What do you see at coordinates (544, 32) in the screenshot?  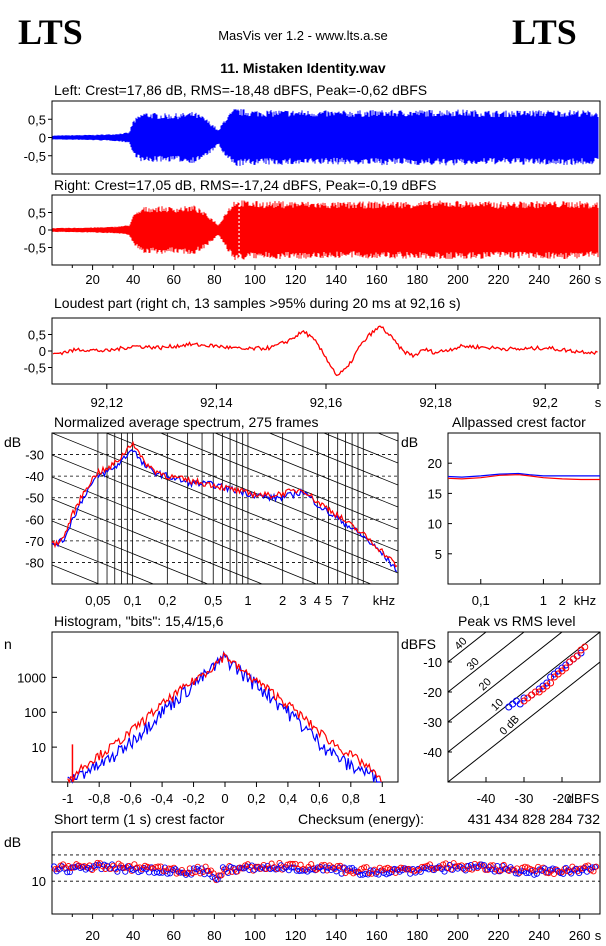 I see `logo-right: LTS` at bounding box center [544, 32].